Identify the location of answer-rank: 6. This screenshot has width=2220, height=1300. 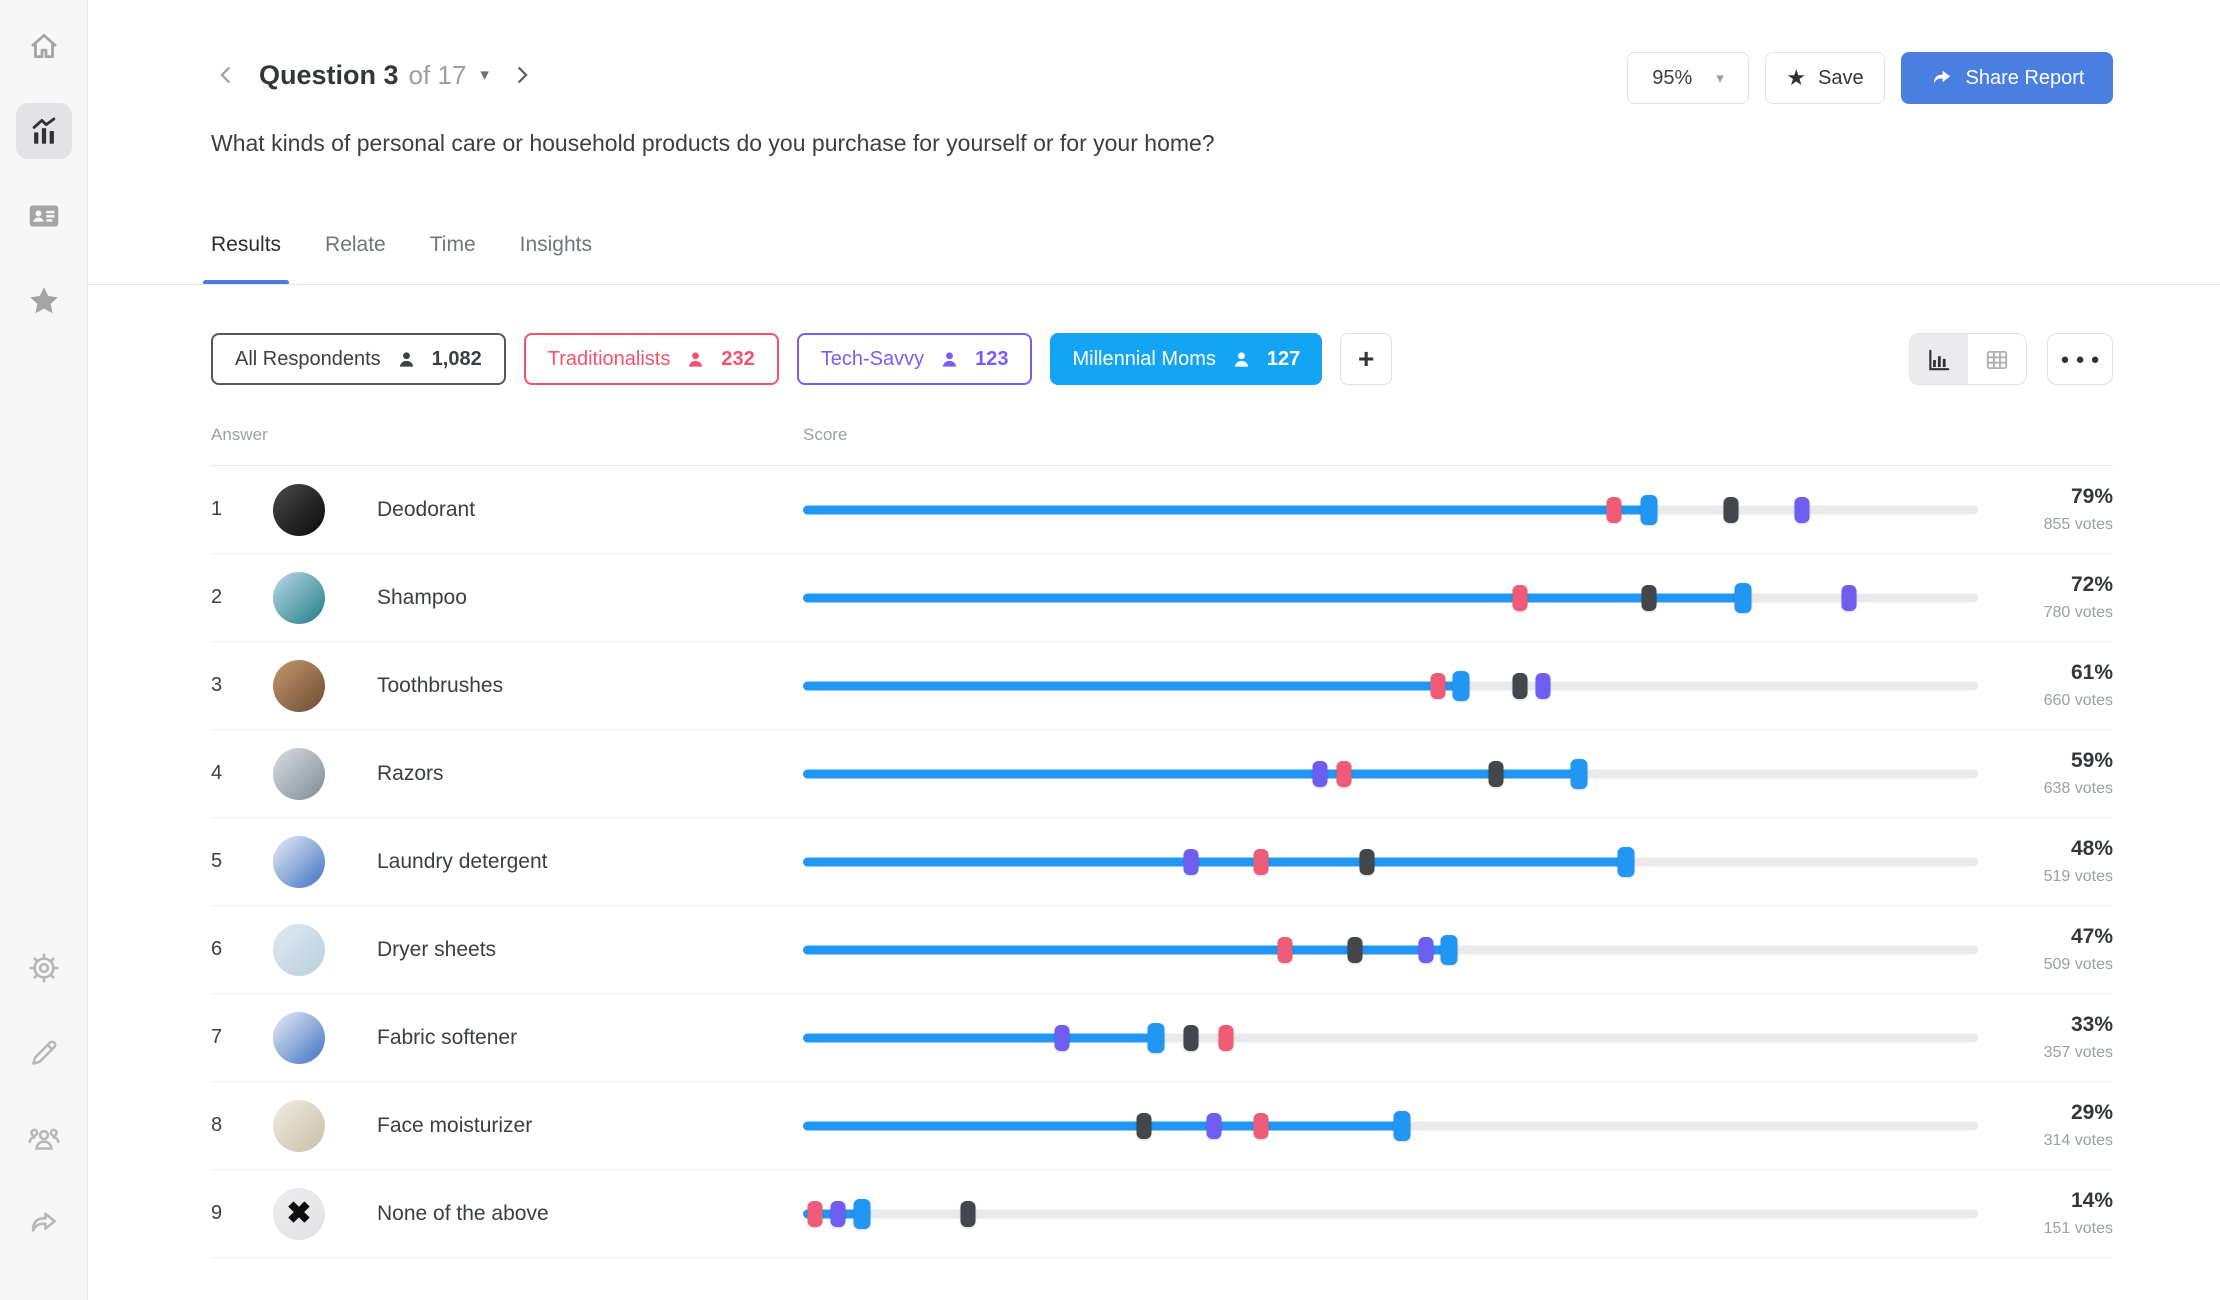
(217, 949).